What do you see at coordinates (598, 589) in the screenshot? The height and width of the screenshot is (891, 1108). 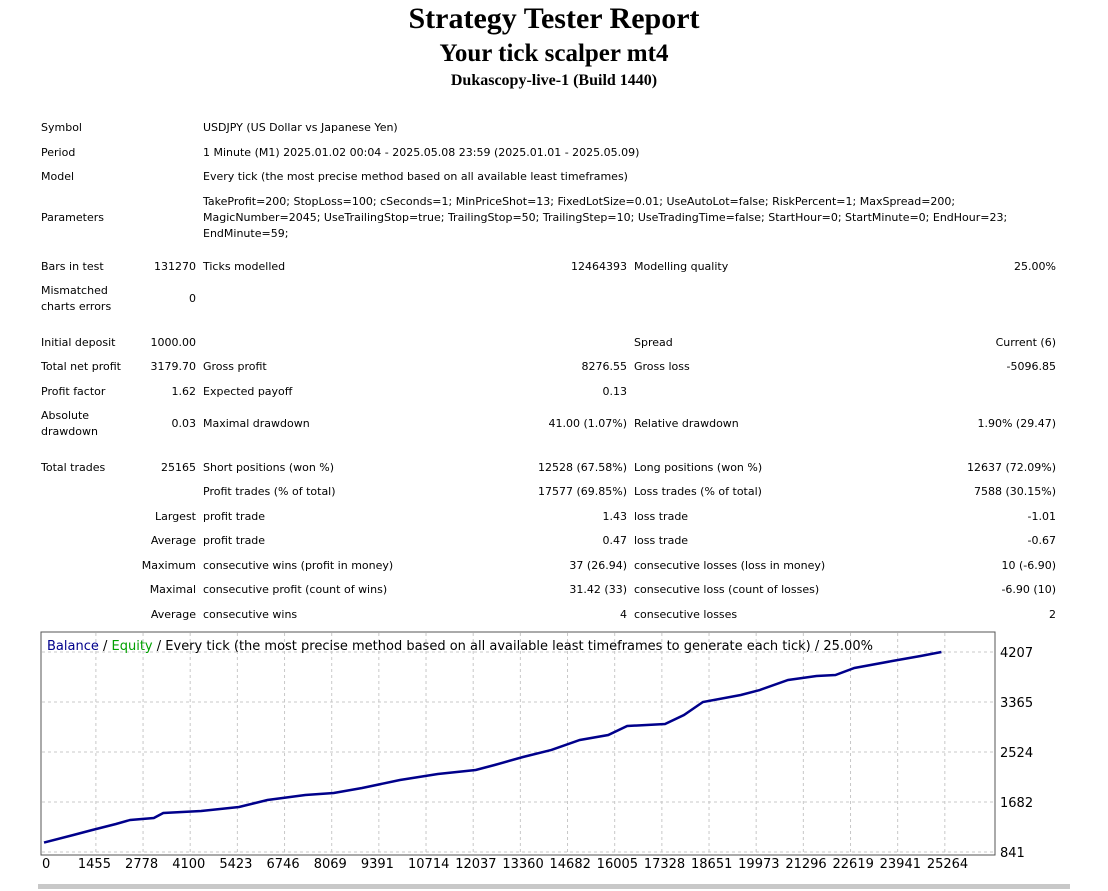 I see `table-cell: 31.42 (33)` at bounding box center [598, 589].